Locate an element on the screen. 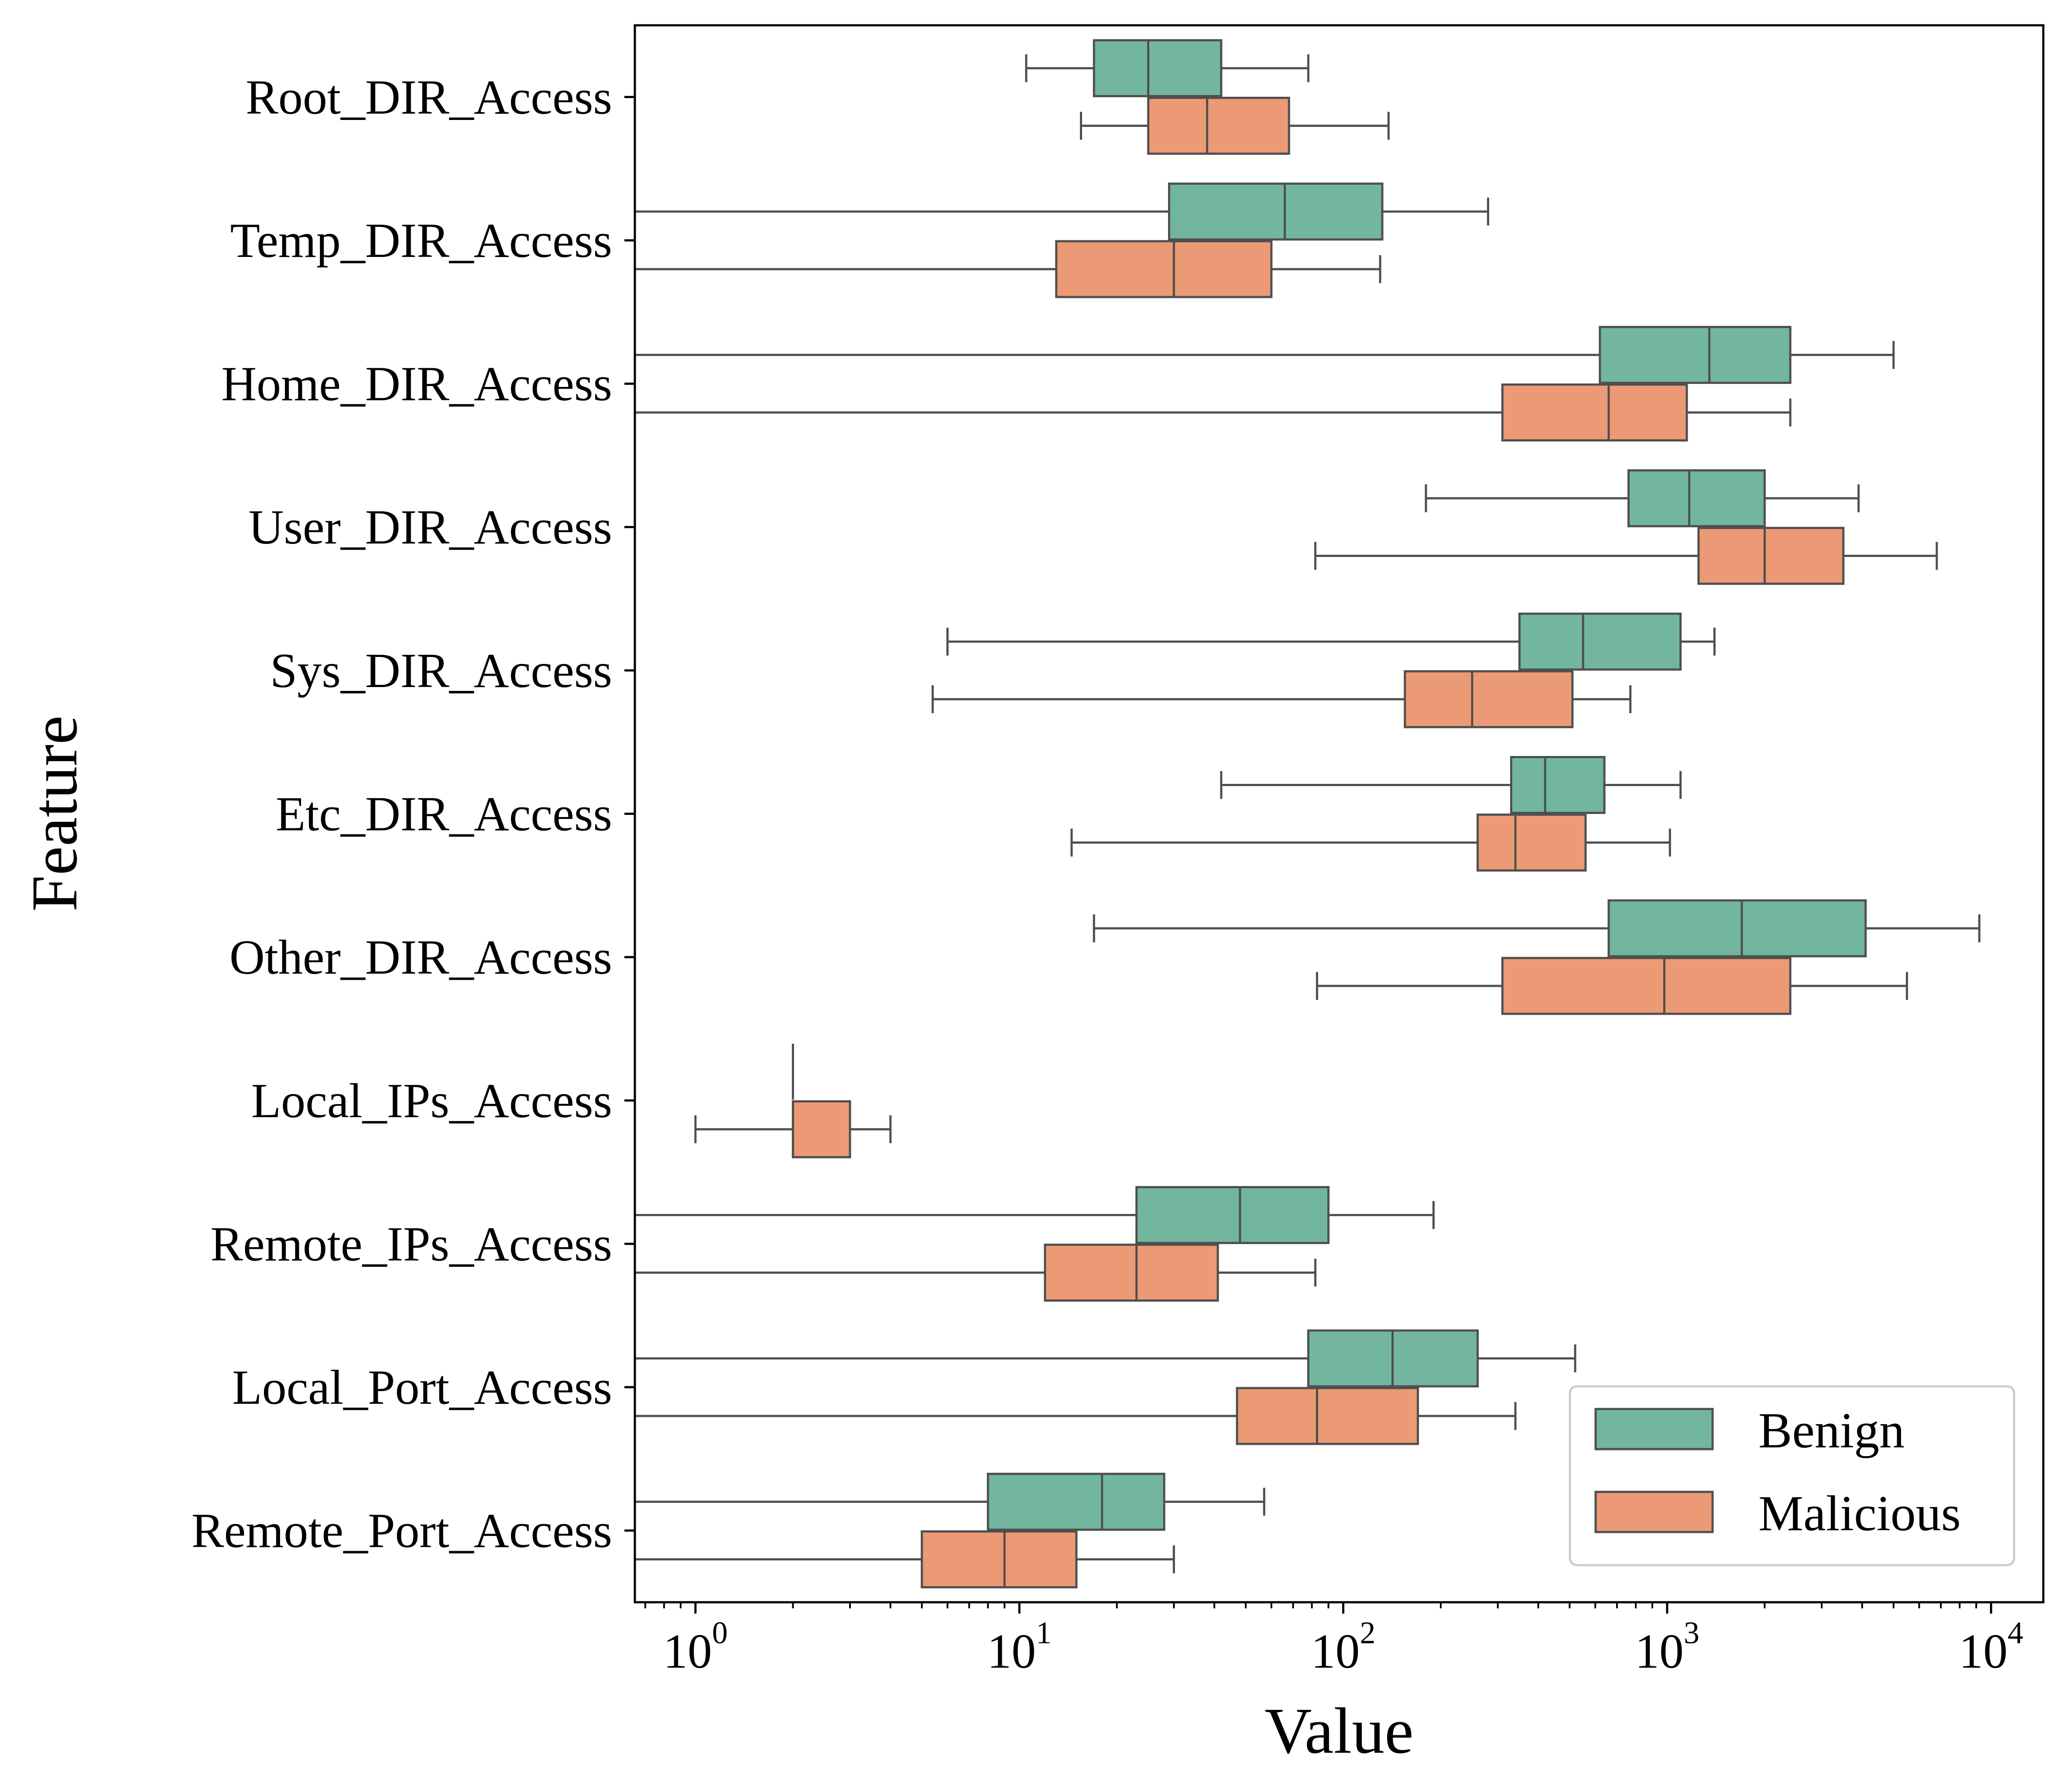  y-tick-label: Other_DIR_Access is located at coordinates (421, 958).